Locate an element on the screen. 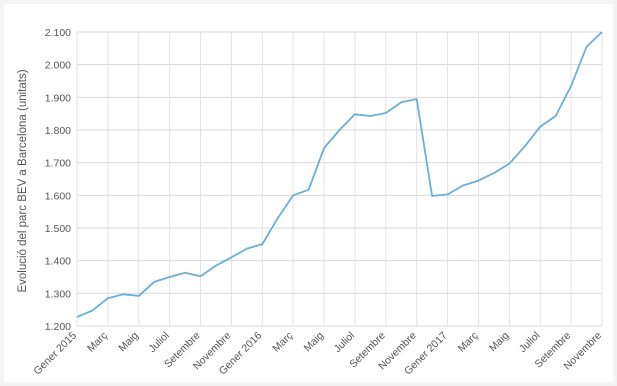 Image resolution: width=617 pixels, height=386 pixels. y-tick-label: 1.400 is located at coordinates (58, 262).